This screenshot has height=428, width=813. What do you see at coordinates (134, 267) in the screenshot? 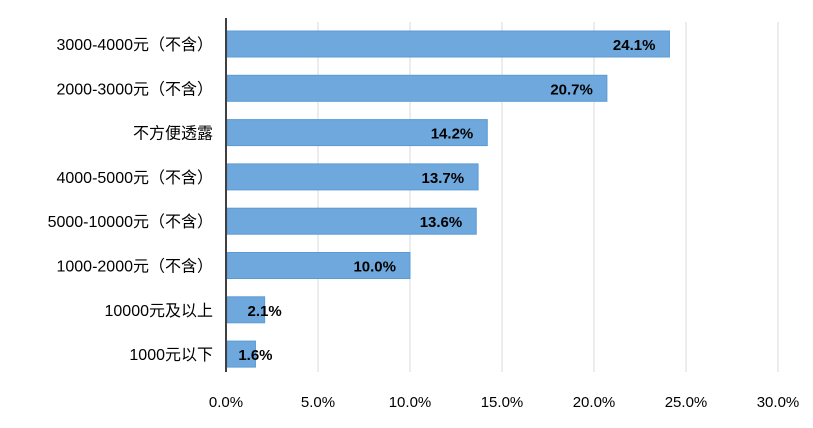
I see `category-label: 1000-2000元（不含）` at bounding box center [134, 267].